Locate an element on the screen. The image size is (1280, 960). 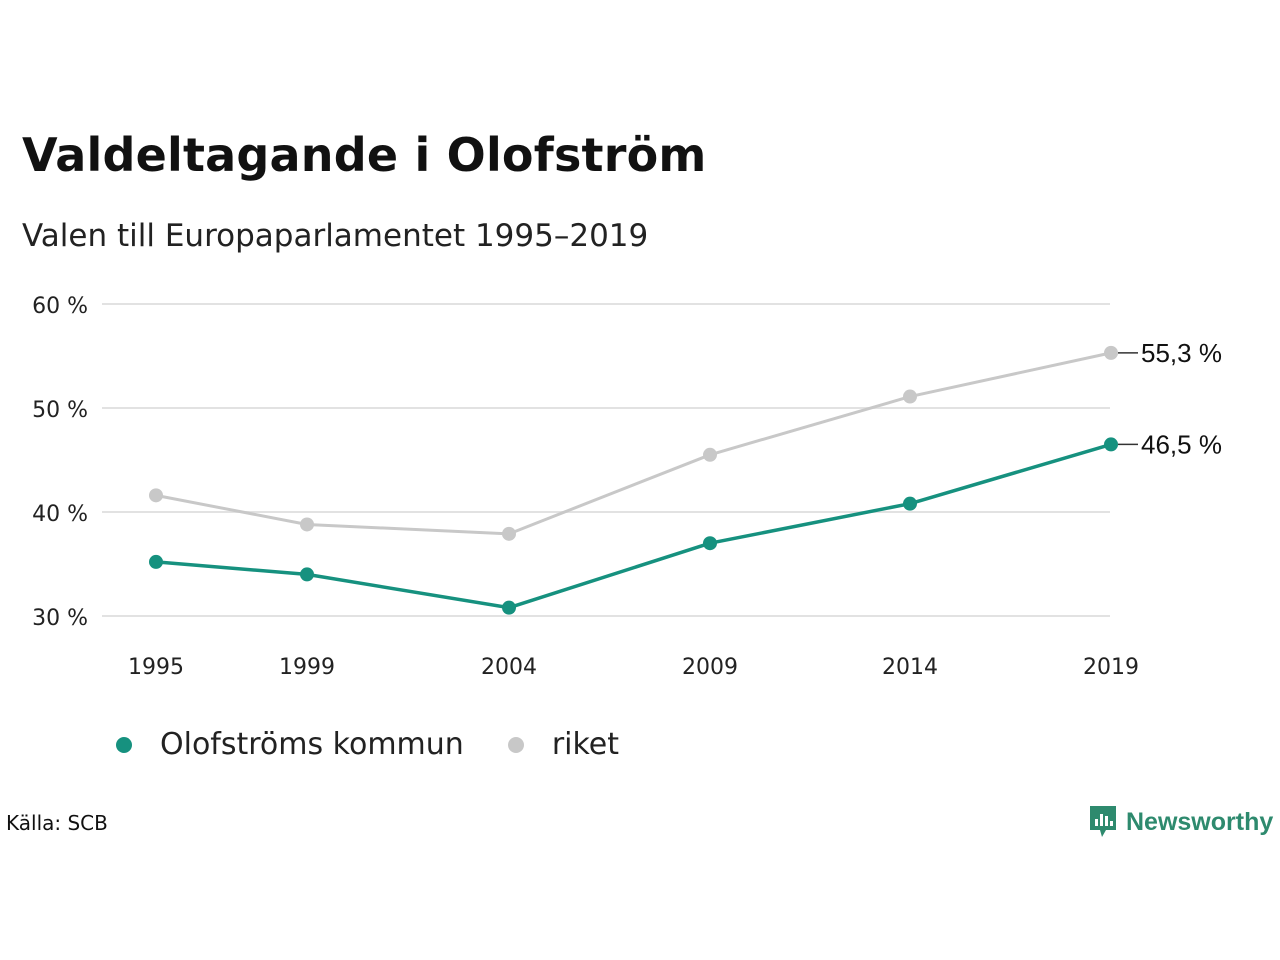
source-note: Källa: SCB is located at coordinates (57, 823).